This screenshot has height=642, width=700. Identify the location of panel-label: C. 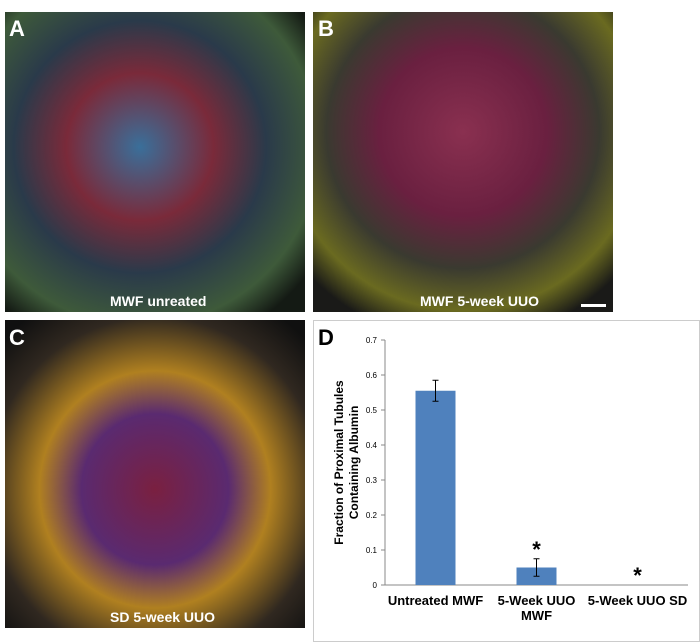
(17, 337).